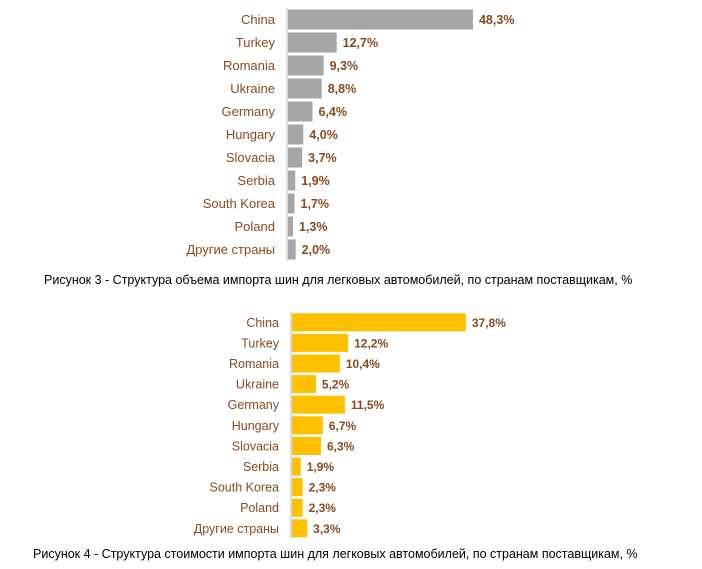 The image size is (702, 569). What do you see at coordinates (322, 158) in the screenshot?
I see `data-label: 3,7%` at bounding box center [322, 158].